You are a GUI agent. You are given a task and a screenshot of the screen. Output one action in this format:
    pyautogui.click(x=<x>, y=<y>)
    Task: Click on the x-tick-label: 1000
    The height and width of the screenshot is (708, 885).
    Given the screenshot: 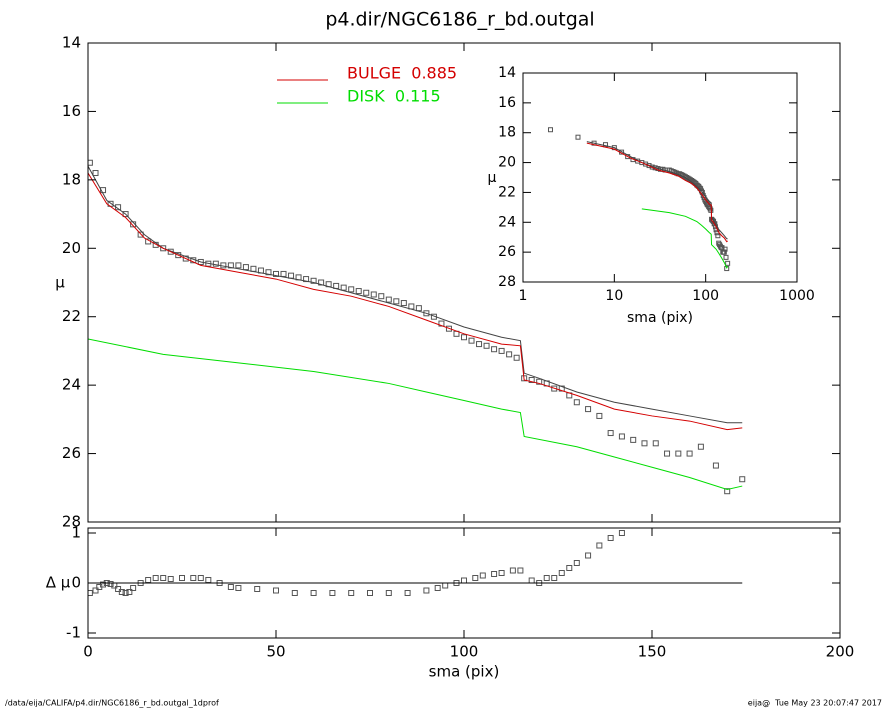 What is the action you would take?
    pyautogui.click(x=797, y=296)
    